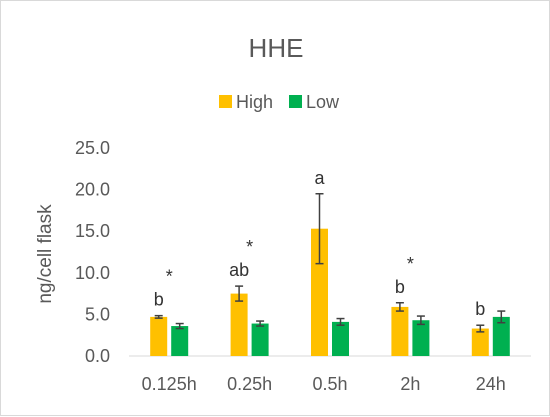 The image size is (550, 417). I want to click on y-tick-label: 15.0, so click(92, 231).